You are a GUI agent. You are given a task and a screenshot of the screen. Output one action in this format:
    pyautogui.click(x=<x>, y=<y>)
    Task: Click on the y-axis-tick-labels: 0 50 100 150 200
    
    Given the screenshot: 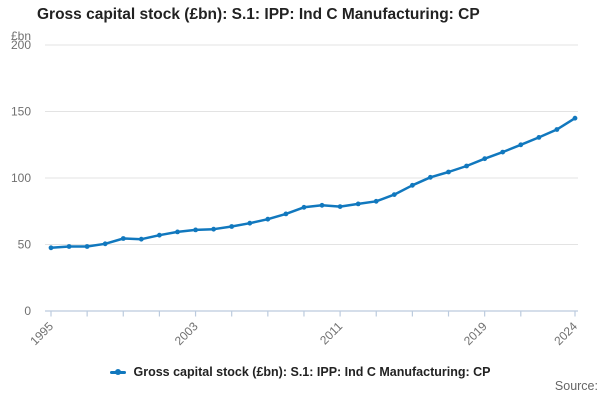 What is the action you would take?
    pyautogui.click(x=21, y=178)
    